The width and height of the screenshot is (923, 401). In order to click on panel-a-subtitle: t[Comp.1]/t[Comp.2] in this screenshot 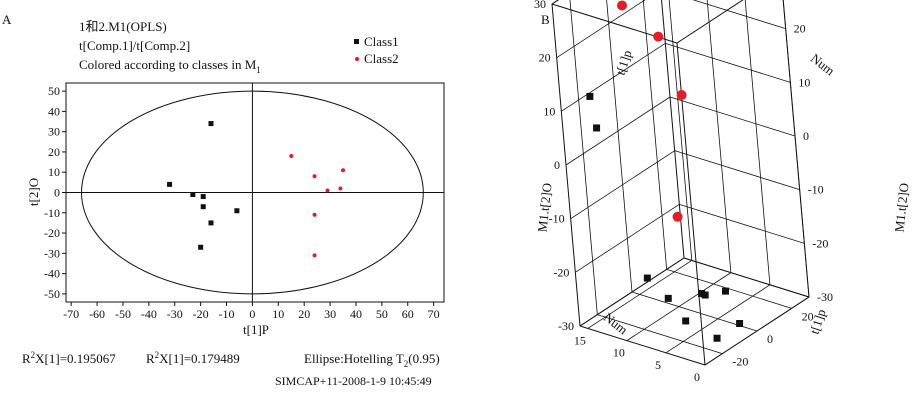, I will do `click(134, 45)`.